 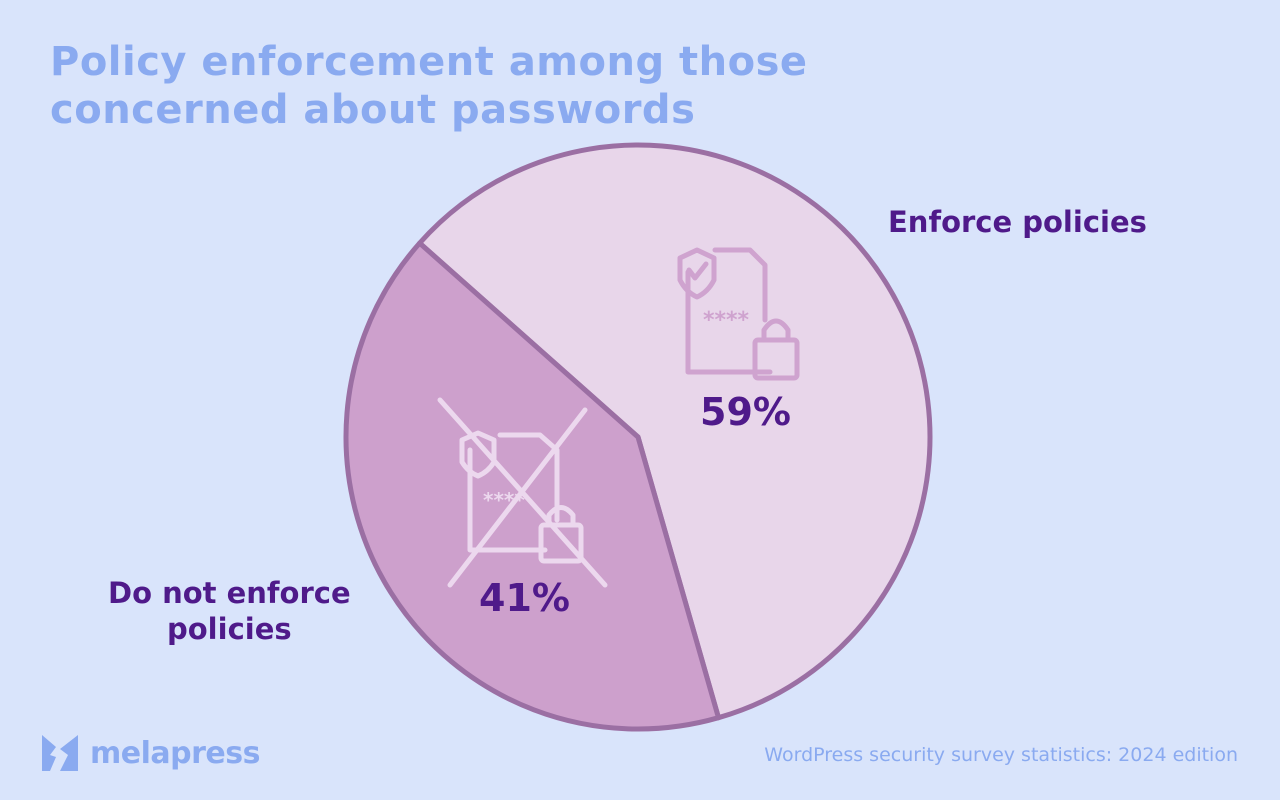 What do you see at coordinates (373, 110) in the screenshot?
I see `title-line-2: concerned about passwords` at bounding box center [373, 110].